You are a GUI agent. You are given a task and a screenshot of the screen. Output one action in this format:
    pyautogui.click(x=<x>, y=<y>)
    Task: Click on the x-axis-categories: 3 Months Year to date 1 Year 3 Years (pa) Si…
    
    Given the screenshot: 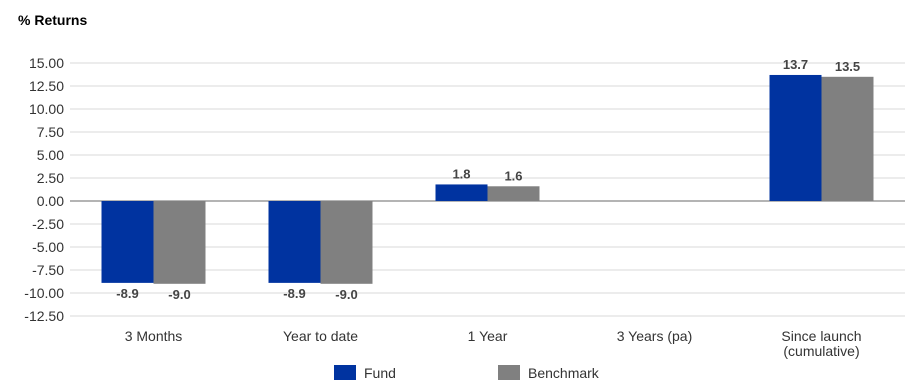 What is the action you would take?
    pyautogui.click(x=493, y=343)
    